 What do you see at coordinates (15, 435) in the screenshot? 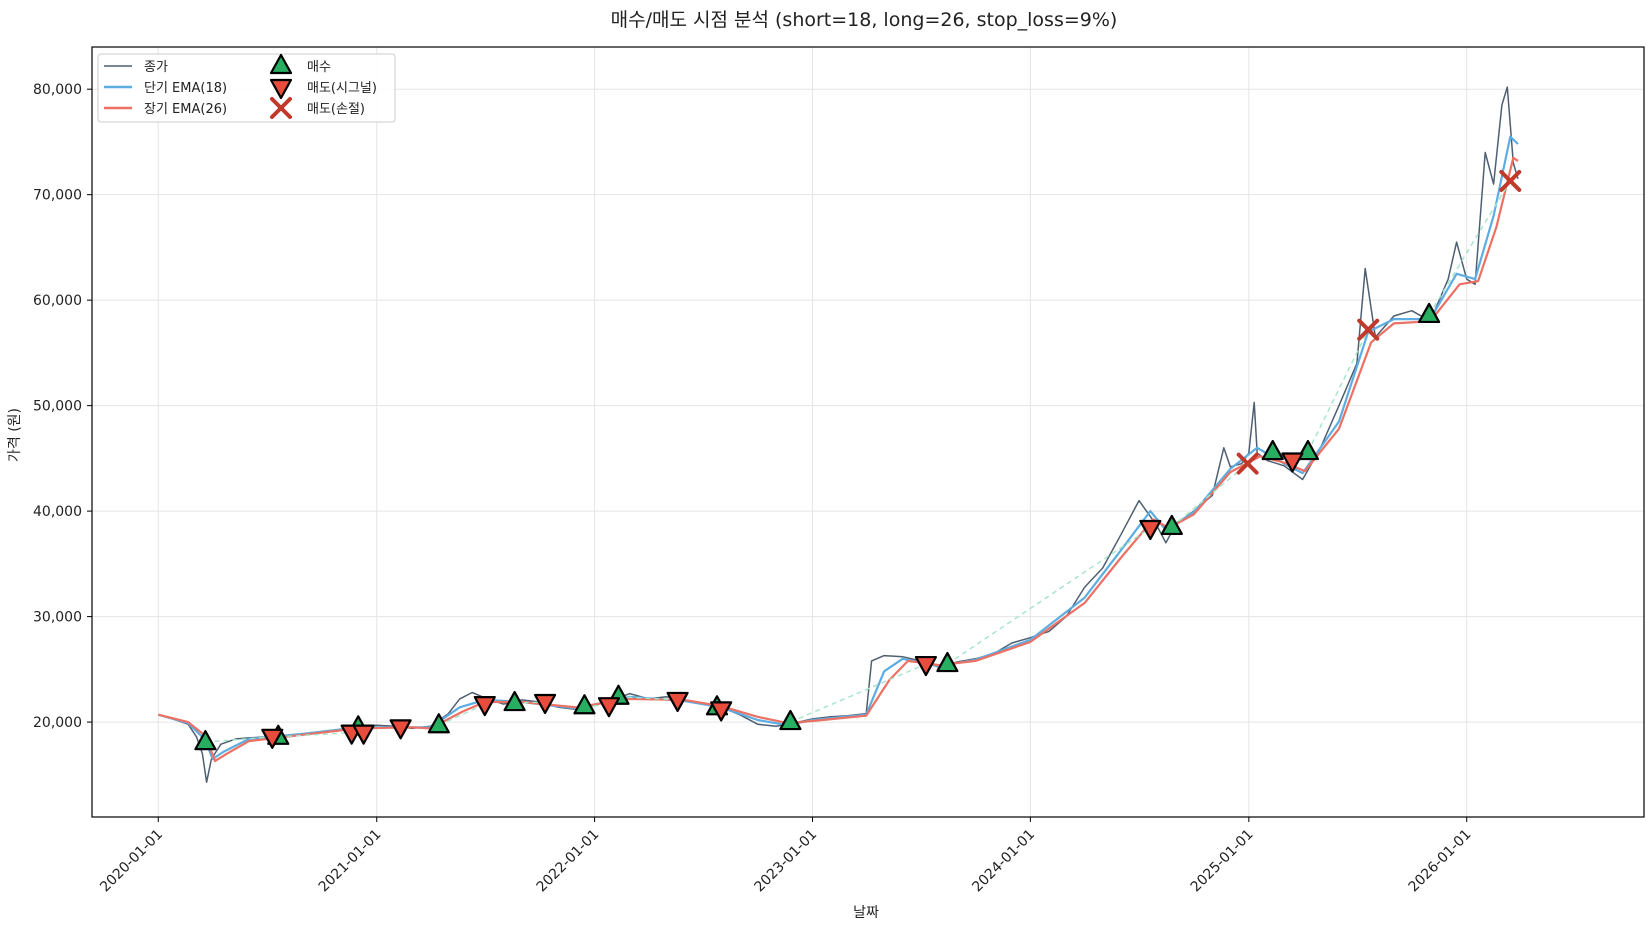
I see `y-axis-title: 가격 (원)` at bounding box center [15, 435].